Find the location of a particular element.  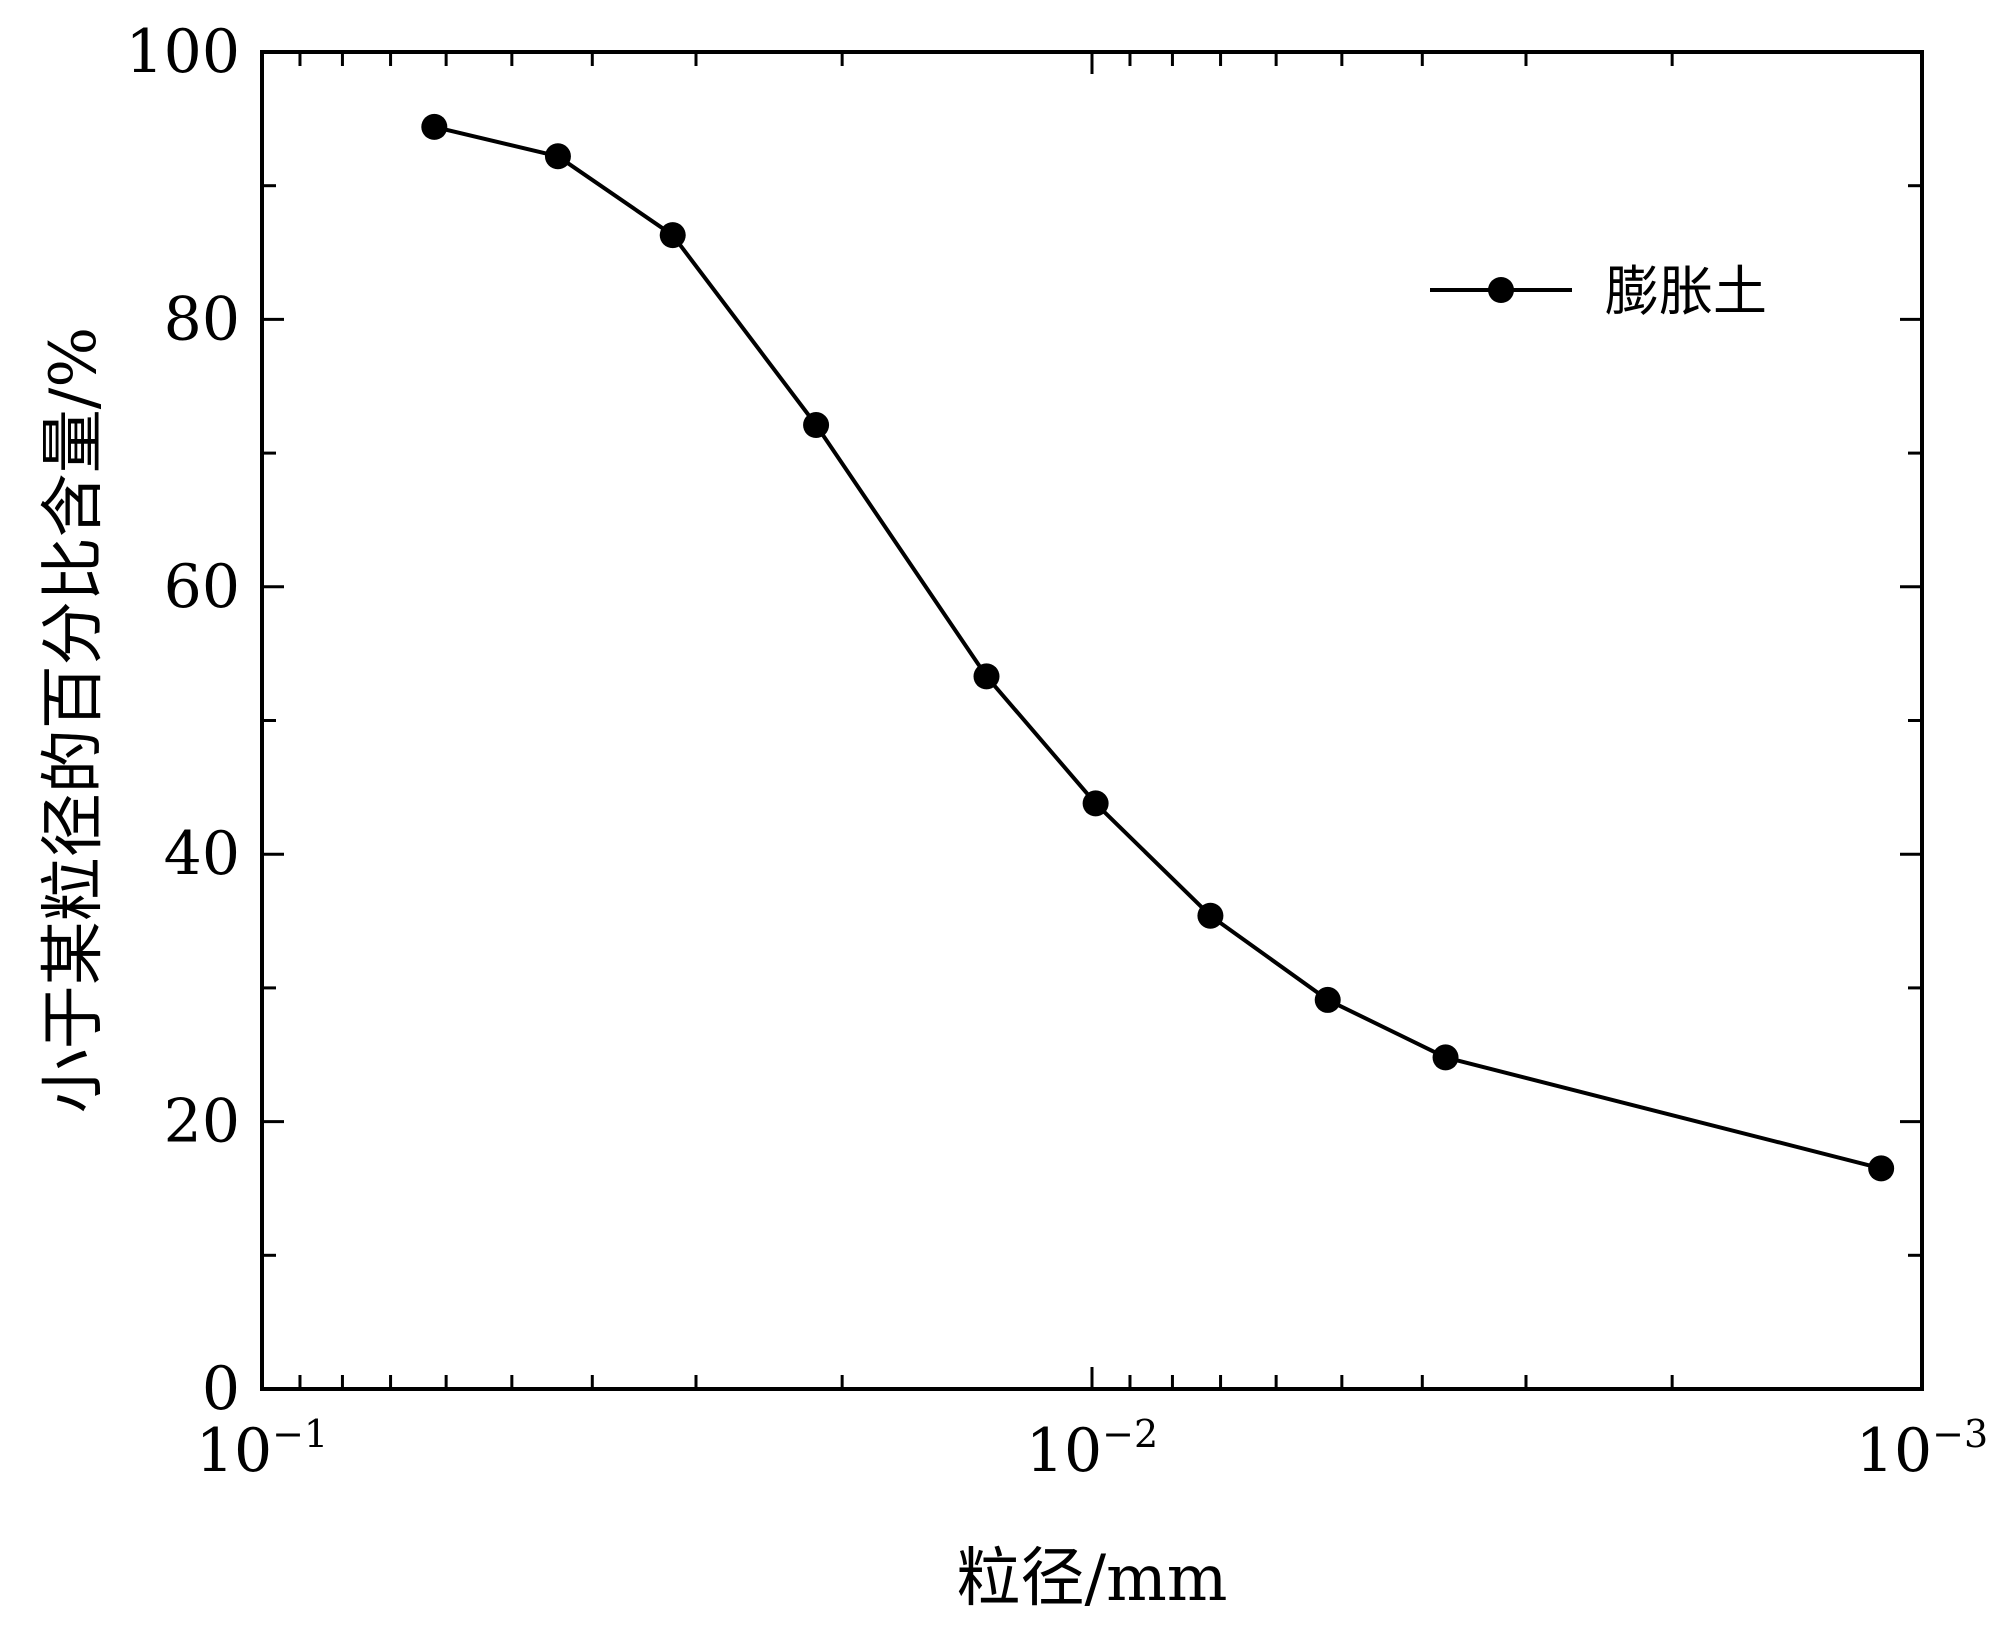

y-tick-label: 60 is located at coordinates (202, 587).